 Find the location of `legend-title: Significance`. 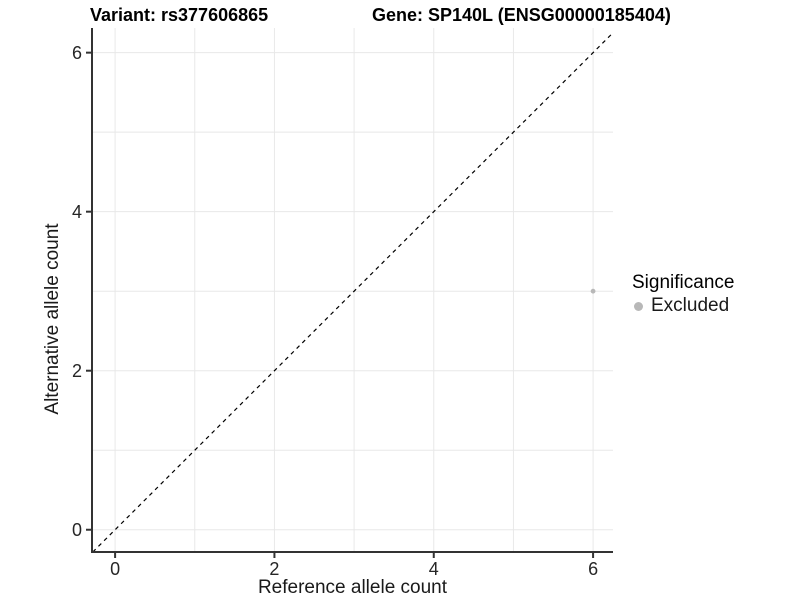

legend-title: Significance is located at coordinates (683, 282).